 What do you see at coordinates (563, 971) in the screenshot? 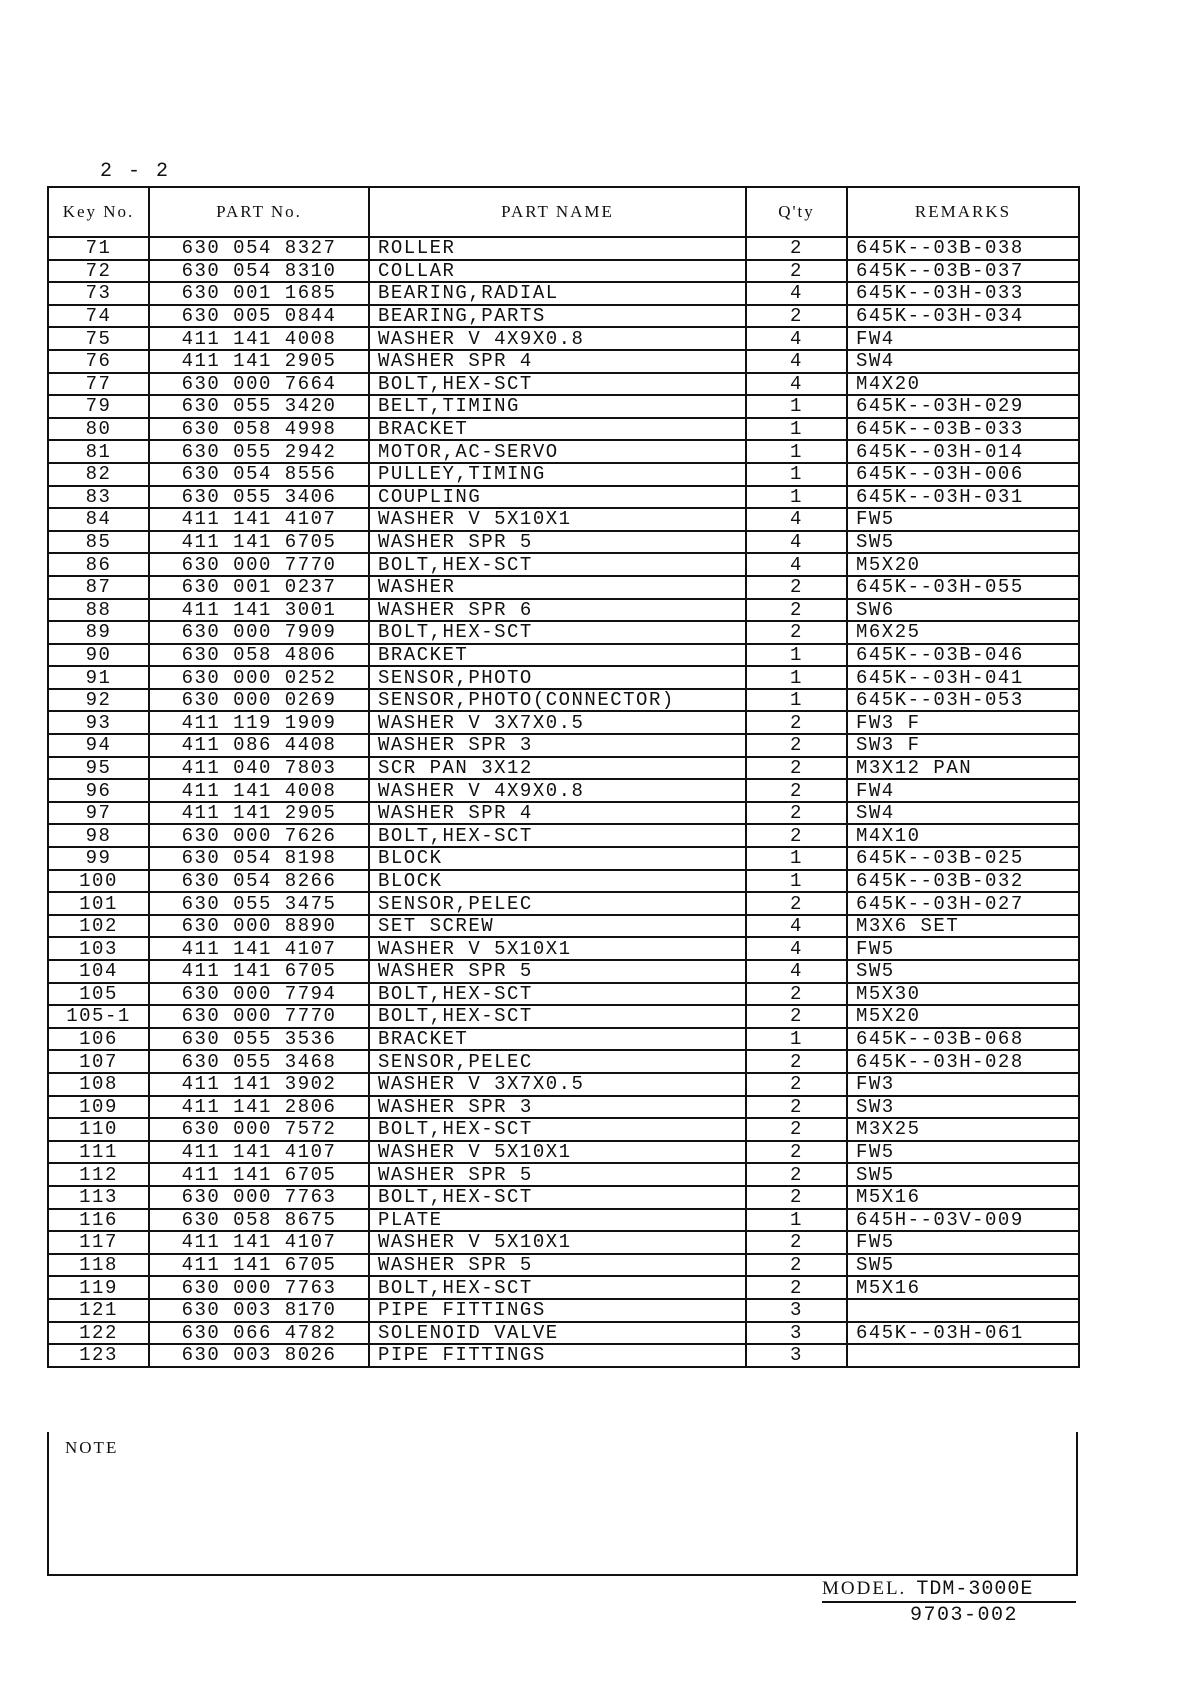
I see `table-row: 104 411 141 6705 WASHER SPR 5 4 SW5` at bounding box center [563, 971].